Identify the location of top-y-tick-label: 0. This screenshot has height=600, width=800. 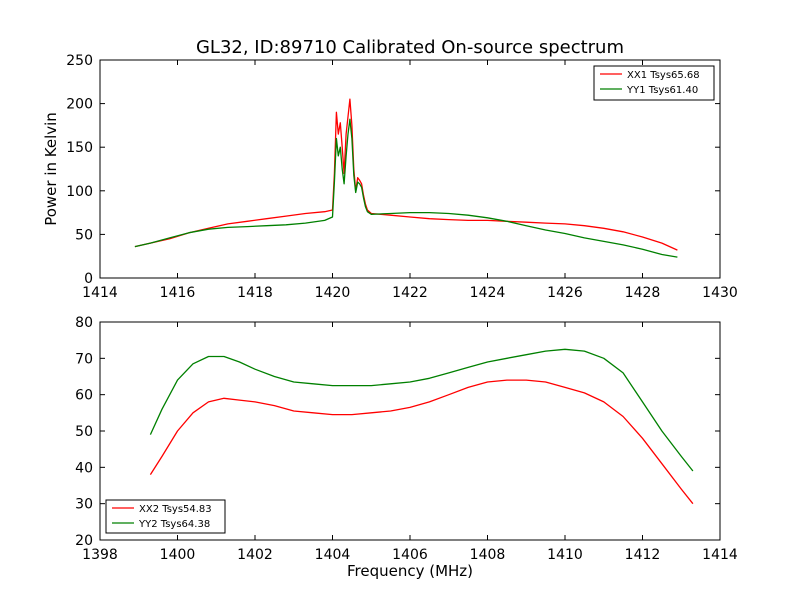
(88, 279).